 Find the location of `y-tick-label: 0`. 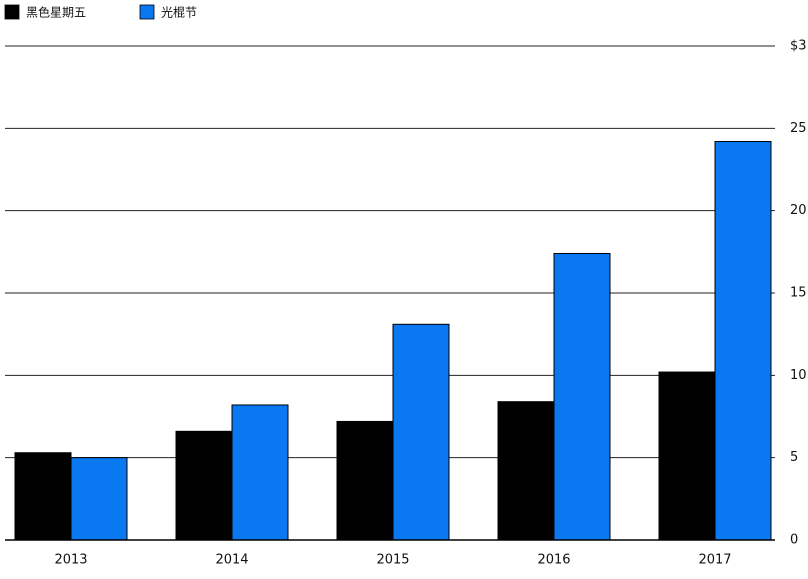

y-tick-label: 0 is located at coordinates (794, 540).